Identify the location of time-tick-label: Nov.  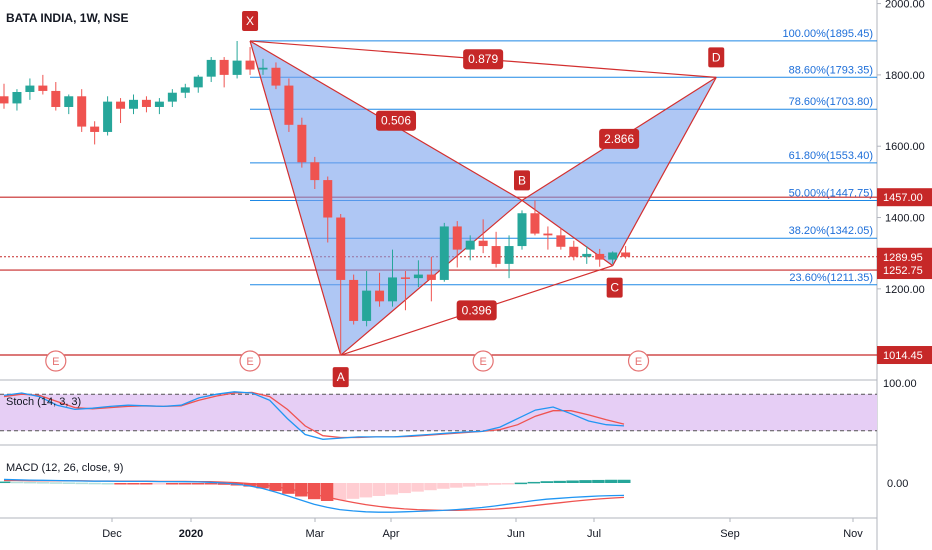
(853, 534).